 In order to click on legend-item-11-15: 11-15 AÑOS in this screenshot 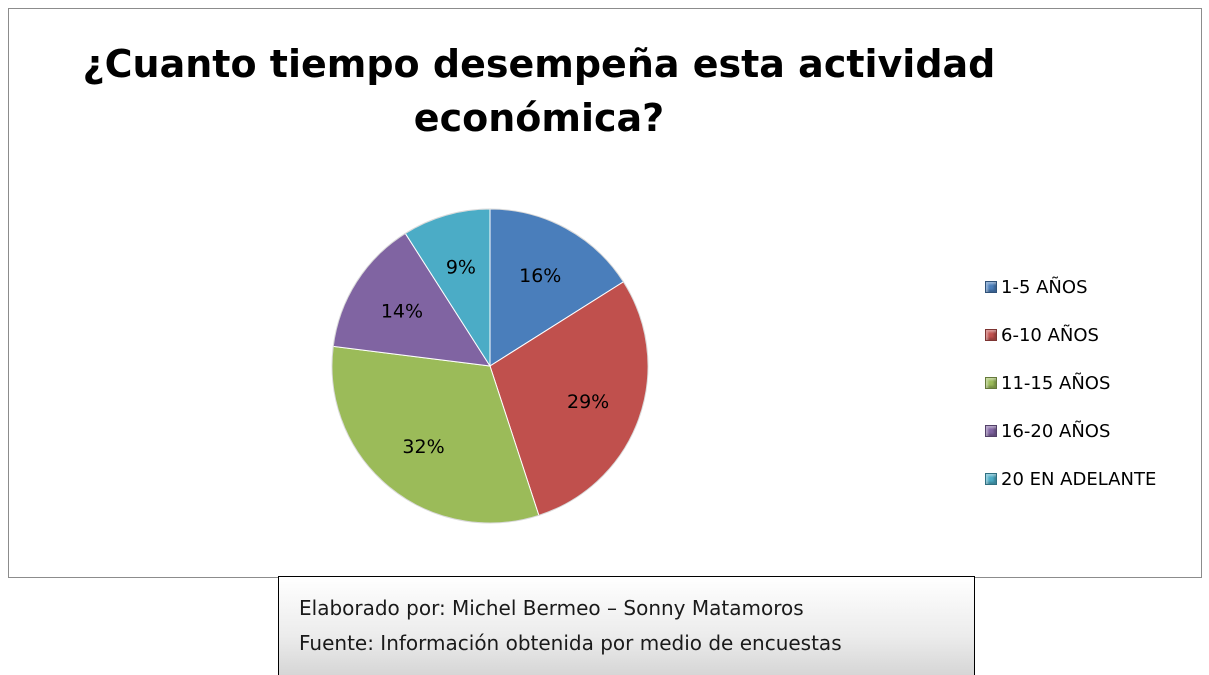, I will do `click(1070, 383)`.